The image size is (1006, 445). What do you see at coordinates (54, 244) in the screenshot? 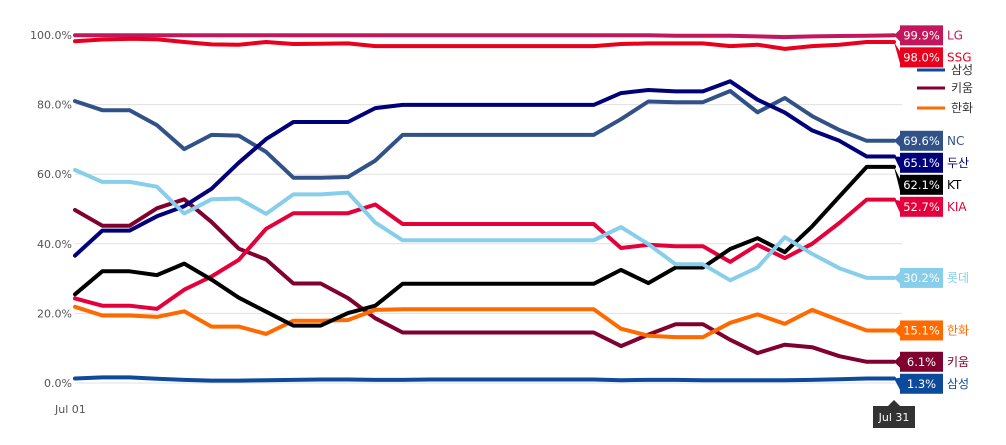
I see `y-tick-label: 40.0%` at bounding box center [54, 244].